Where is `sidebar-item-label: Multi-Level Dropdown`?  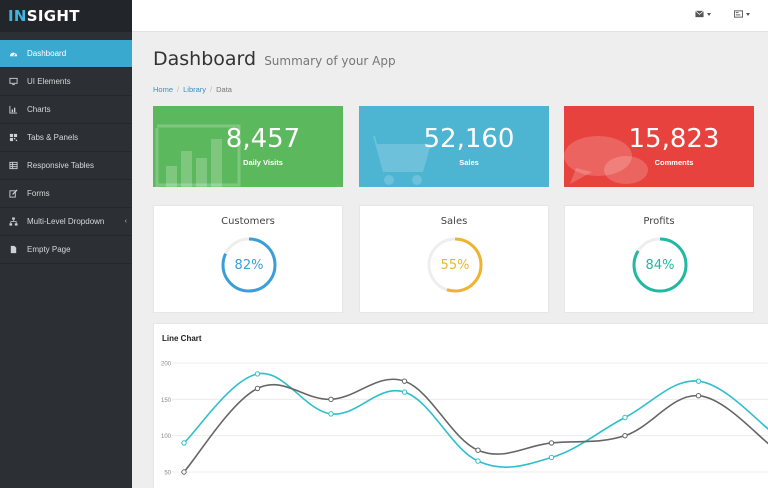 sidebar-item-label: Multi-Level Dropdown is located at coordinates (66, 221).